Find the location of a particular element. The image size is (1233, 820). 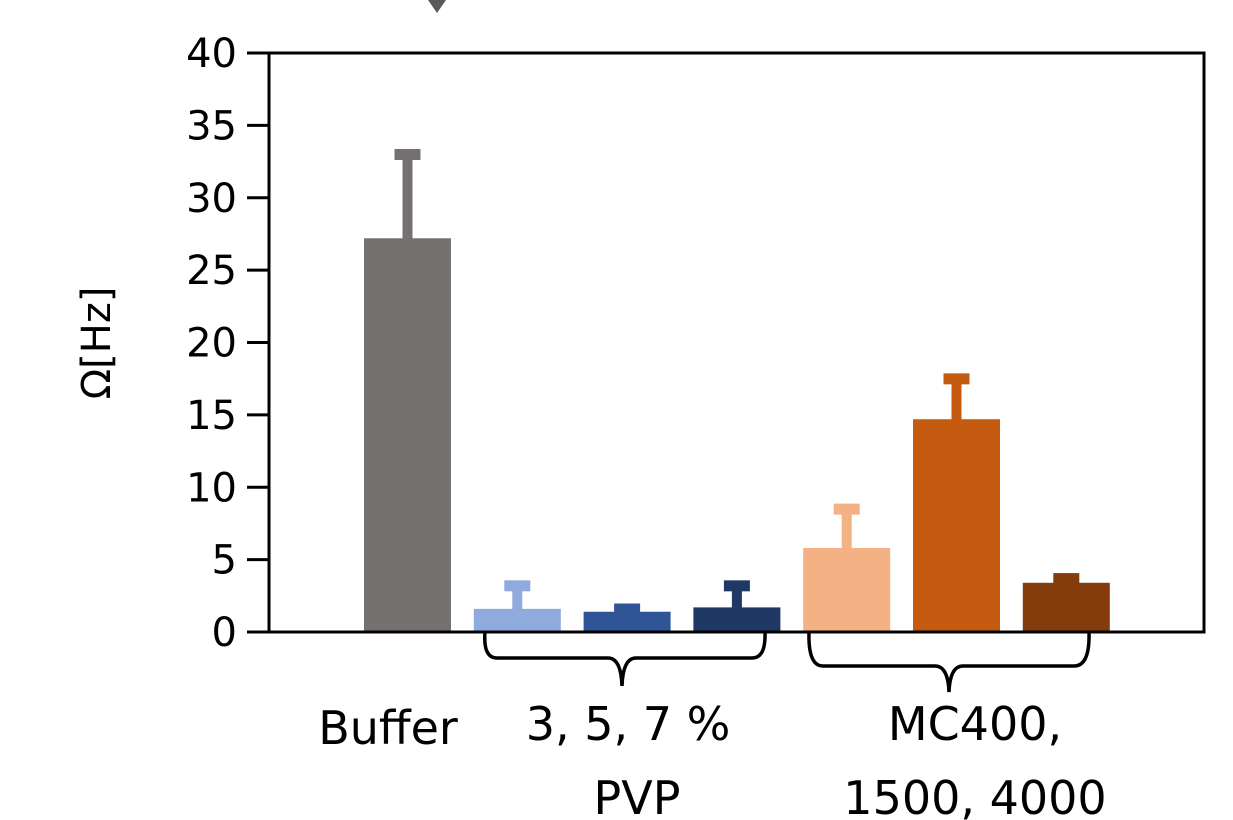

top-arrow-marker is located at coordinates (437, 6).